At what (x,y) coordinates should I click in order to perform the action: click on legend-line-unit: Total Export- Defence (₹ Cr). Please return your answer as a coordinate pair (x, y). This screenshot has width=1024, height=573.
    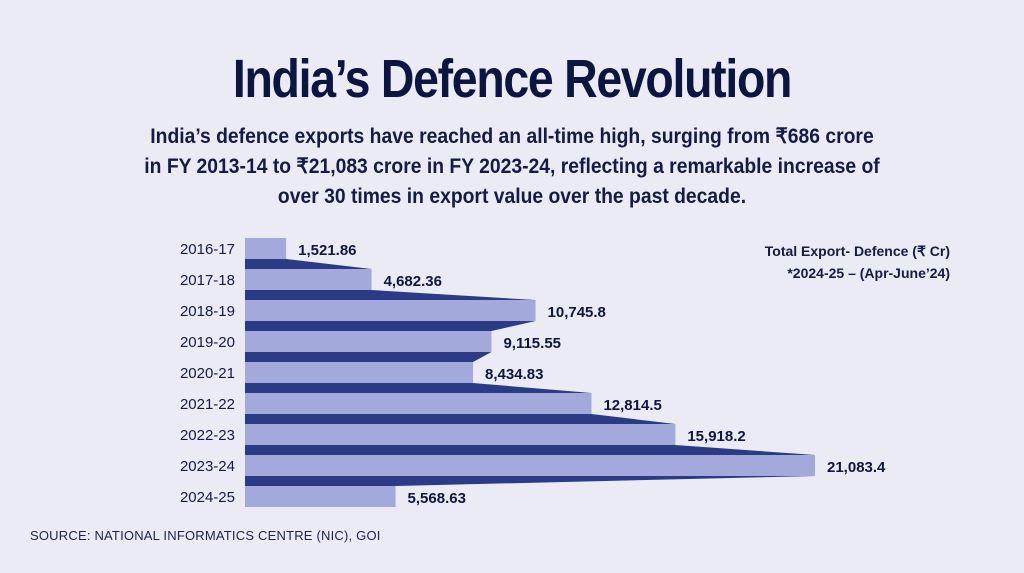
    Looking at the image, I should click on (857, 251).